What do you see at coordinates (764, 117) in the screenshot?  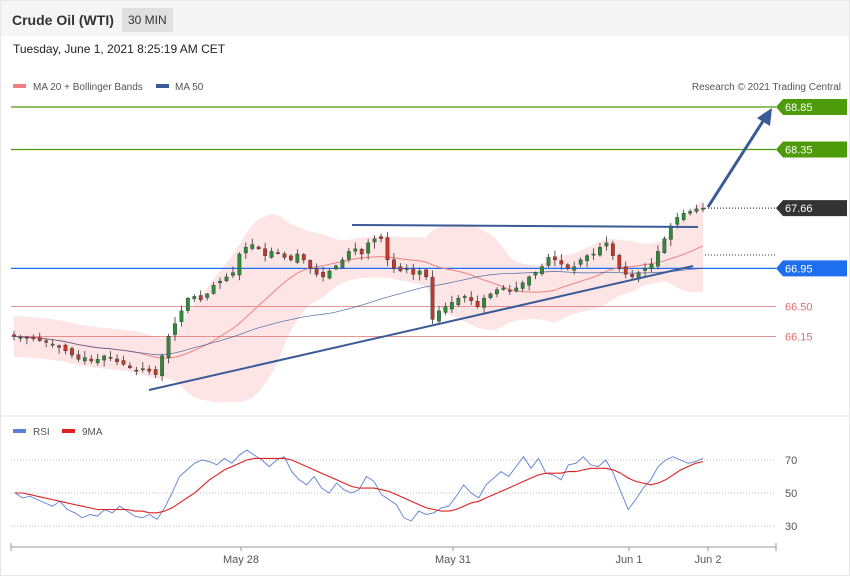 I see `target-arrow-head` at bounding box center [764, 117].